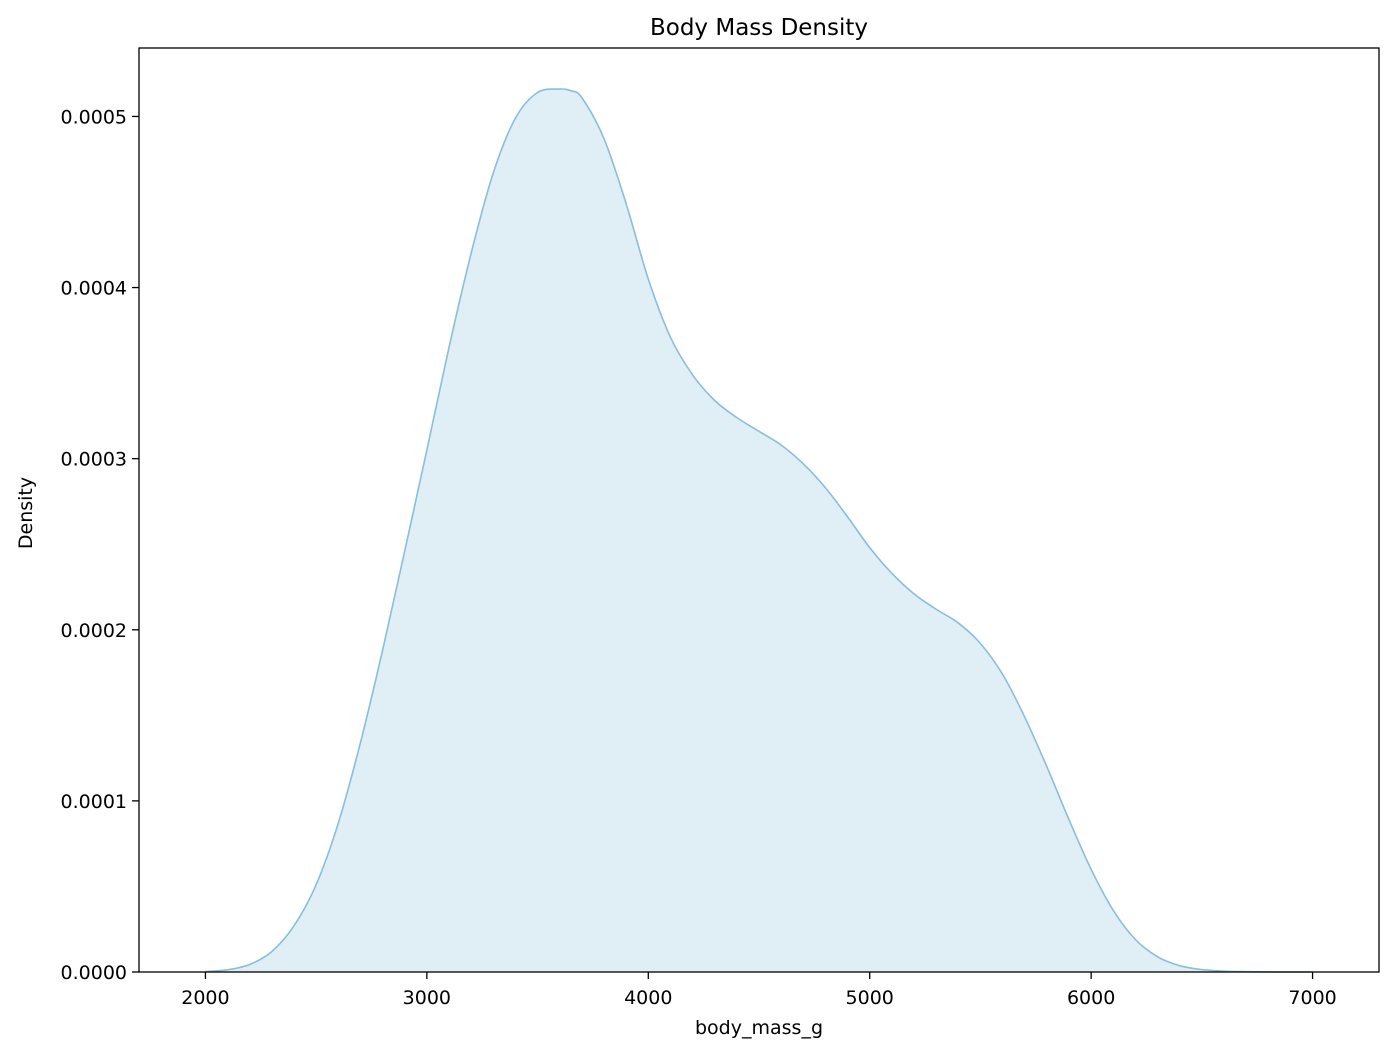  I want to click on y-tick-label: 0.0005, so click(94, 117).